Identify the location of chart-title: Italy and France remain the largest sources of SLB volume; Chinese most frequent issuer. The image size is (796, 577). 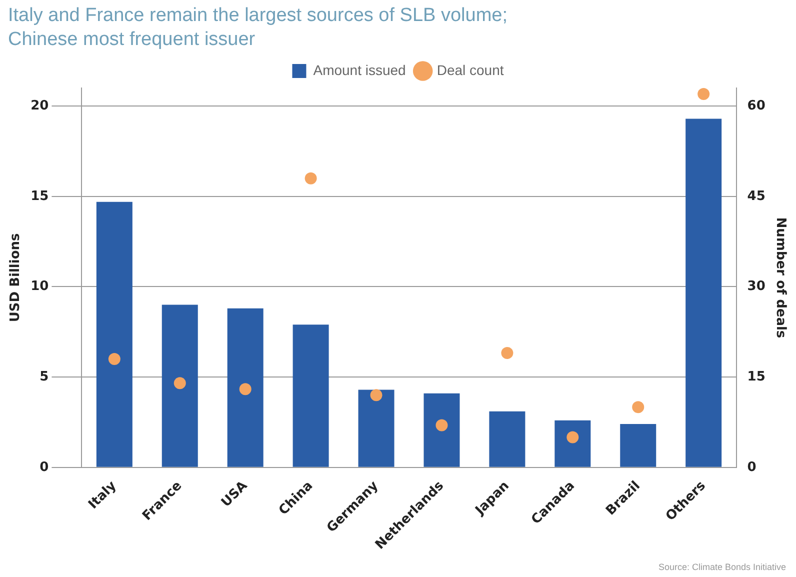
(258, 28).